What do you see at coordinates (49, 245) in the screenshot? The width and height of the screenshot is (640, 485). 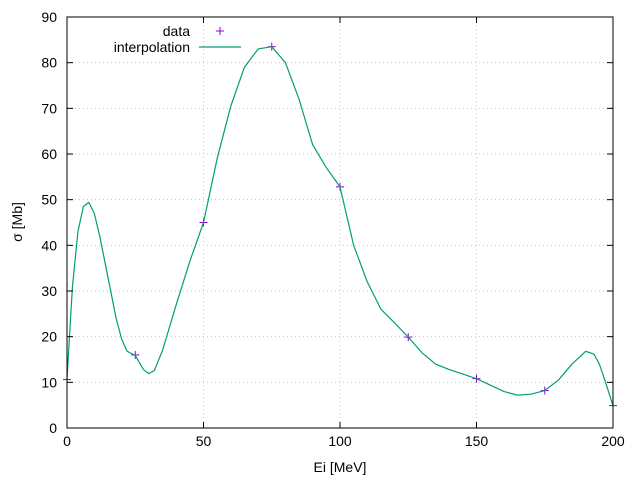 I see `y-tick-label: 40` at bounding box center [49, 245].